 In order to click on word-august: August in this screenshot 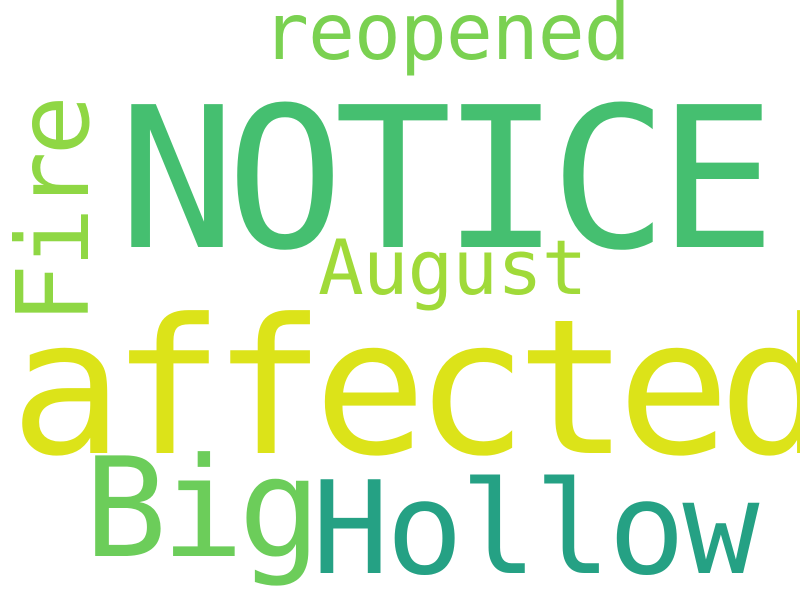, I will do `click(453, 267)`.